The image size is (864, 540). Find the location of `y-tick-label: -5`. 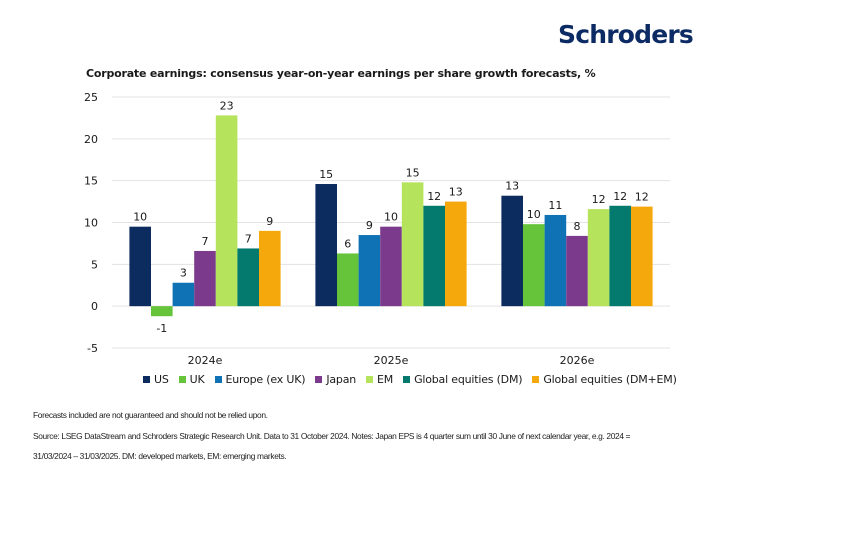

y-tick-label: -5 is located at coordinates (92, 348).